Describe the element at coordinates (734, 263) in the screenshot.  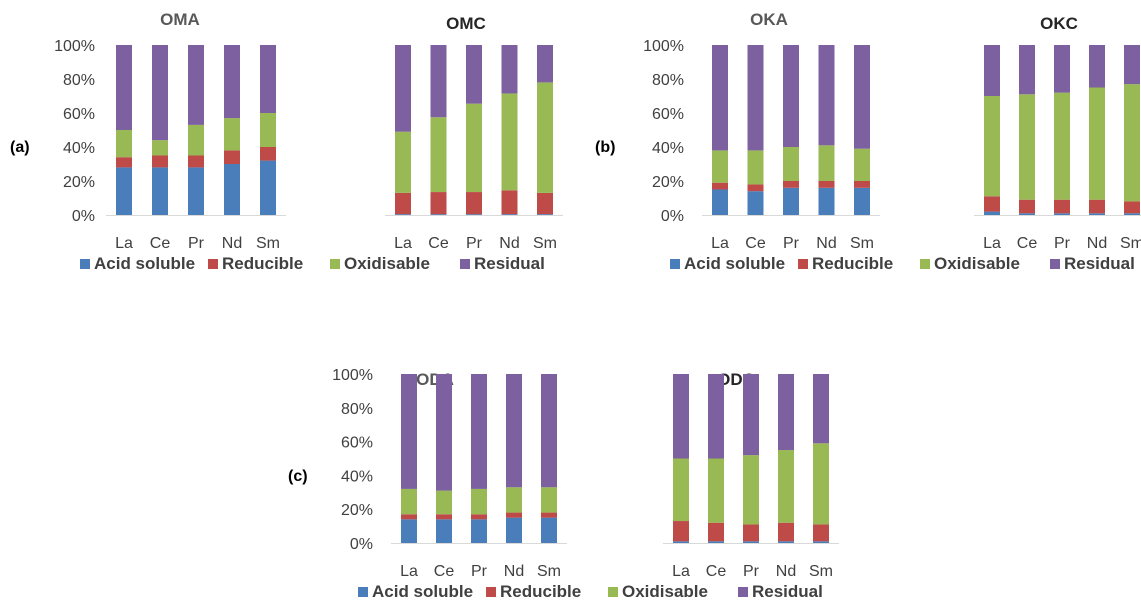
I see `legend-label-acid-soluble: Acid soluble` at that location.